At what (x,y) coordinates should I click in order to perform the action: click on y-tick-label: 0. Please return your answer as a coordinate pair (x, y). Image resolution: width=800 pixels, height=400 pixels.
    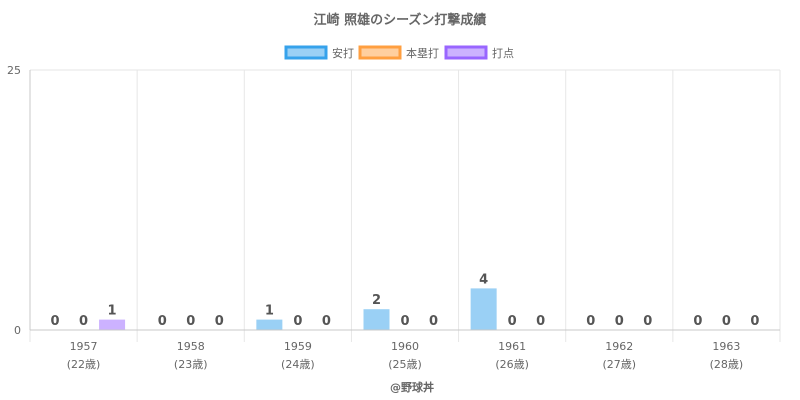
    Looking at the image, I should click on (17, 330).